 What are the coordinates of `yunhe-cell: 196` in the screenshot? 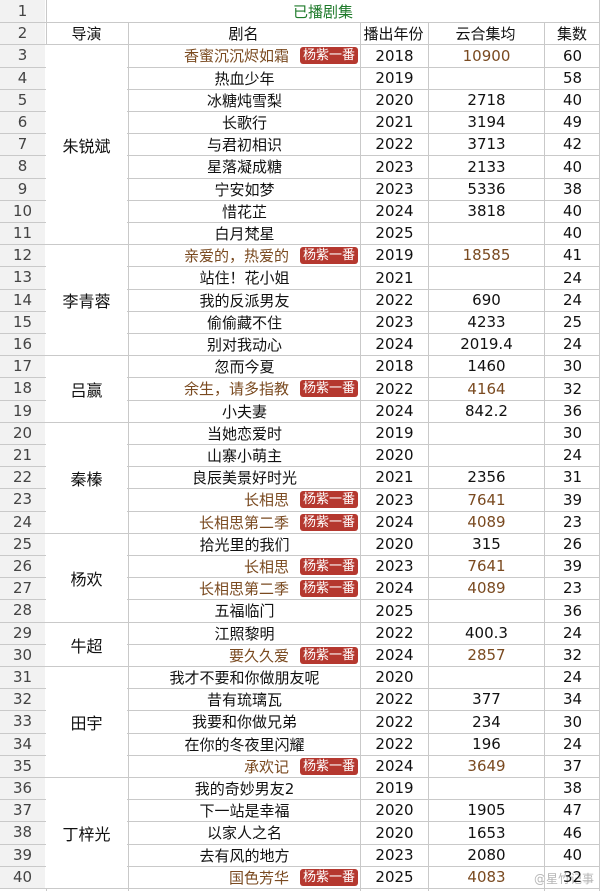 It's located at (486, 744).